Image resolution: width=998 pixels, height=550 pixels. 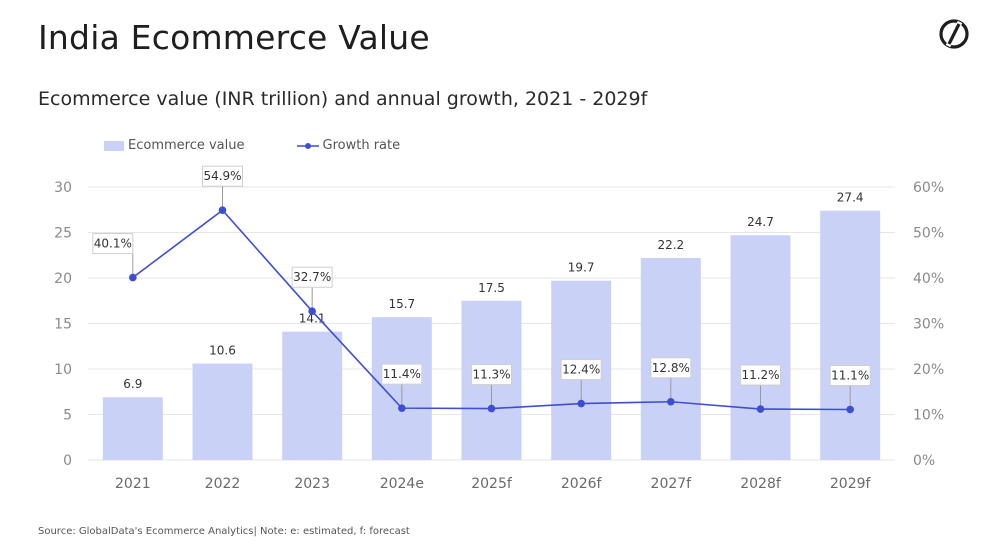 I want to click on growth-rate-label: 12.4%, so click(x=581, y=370).